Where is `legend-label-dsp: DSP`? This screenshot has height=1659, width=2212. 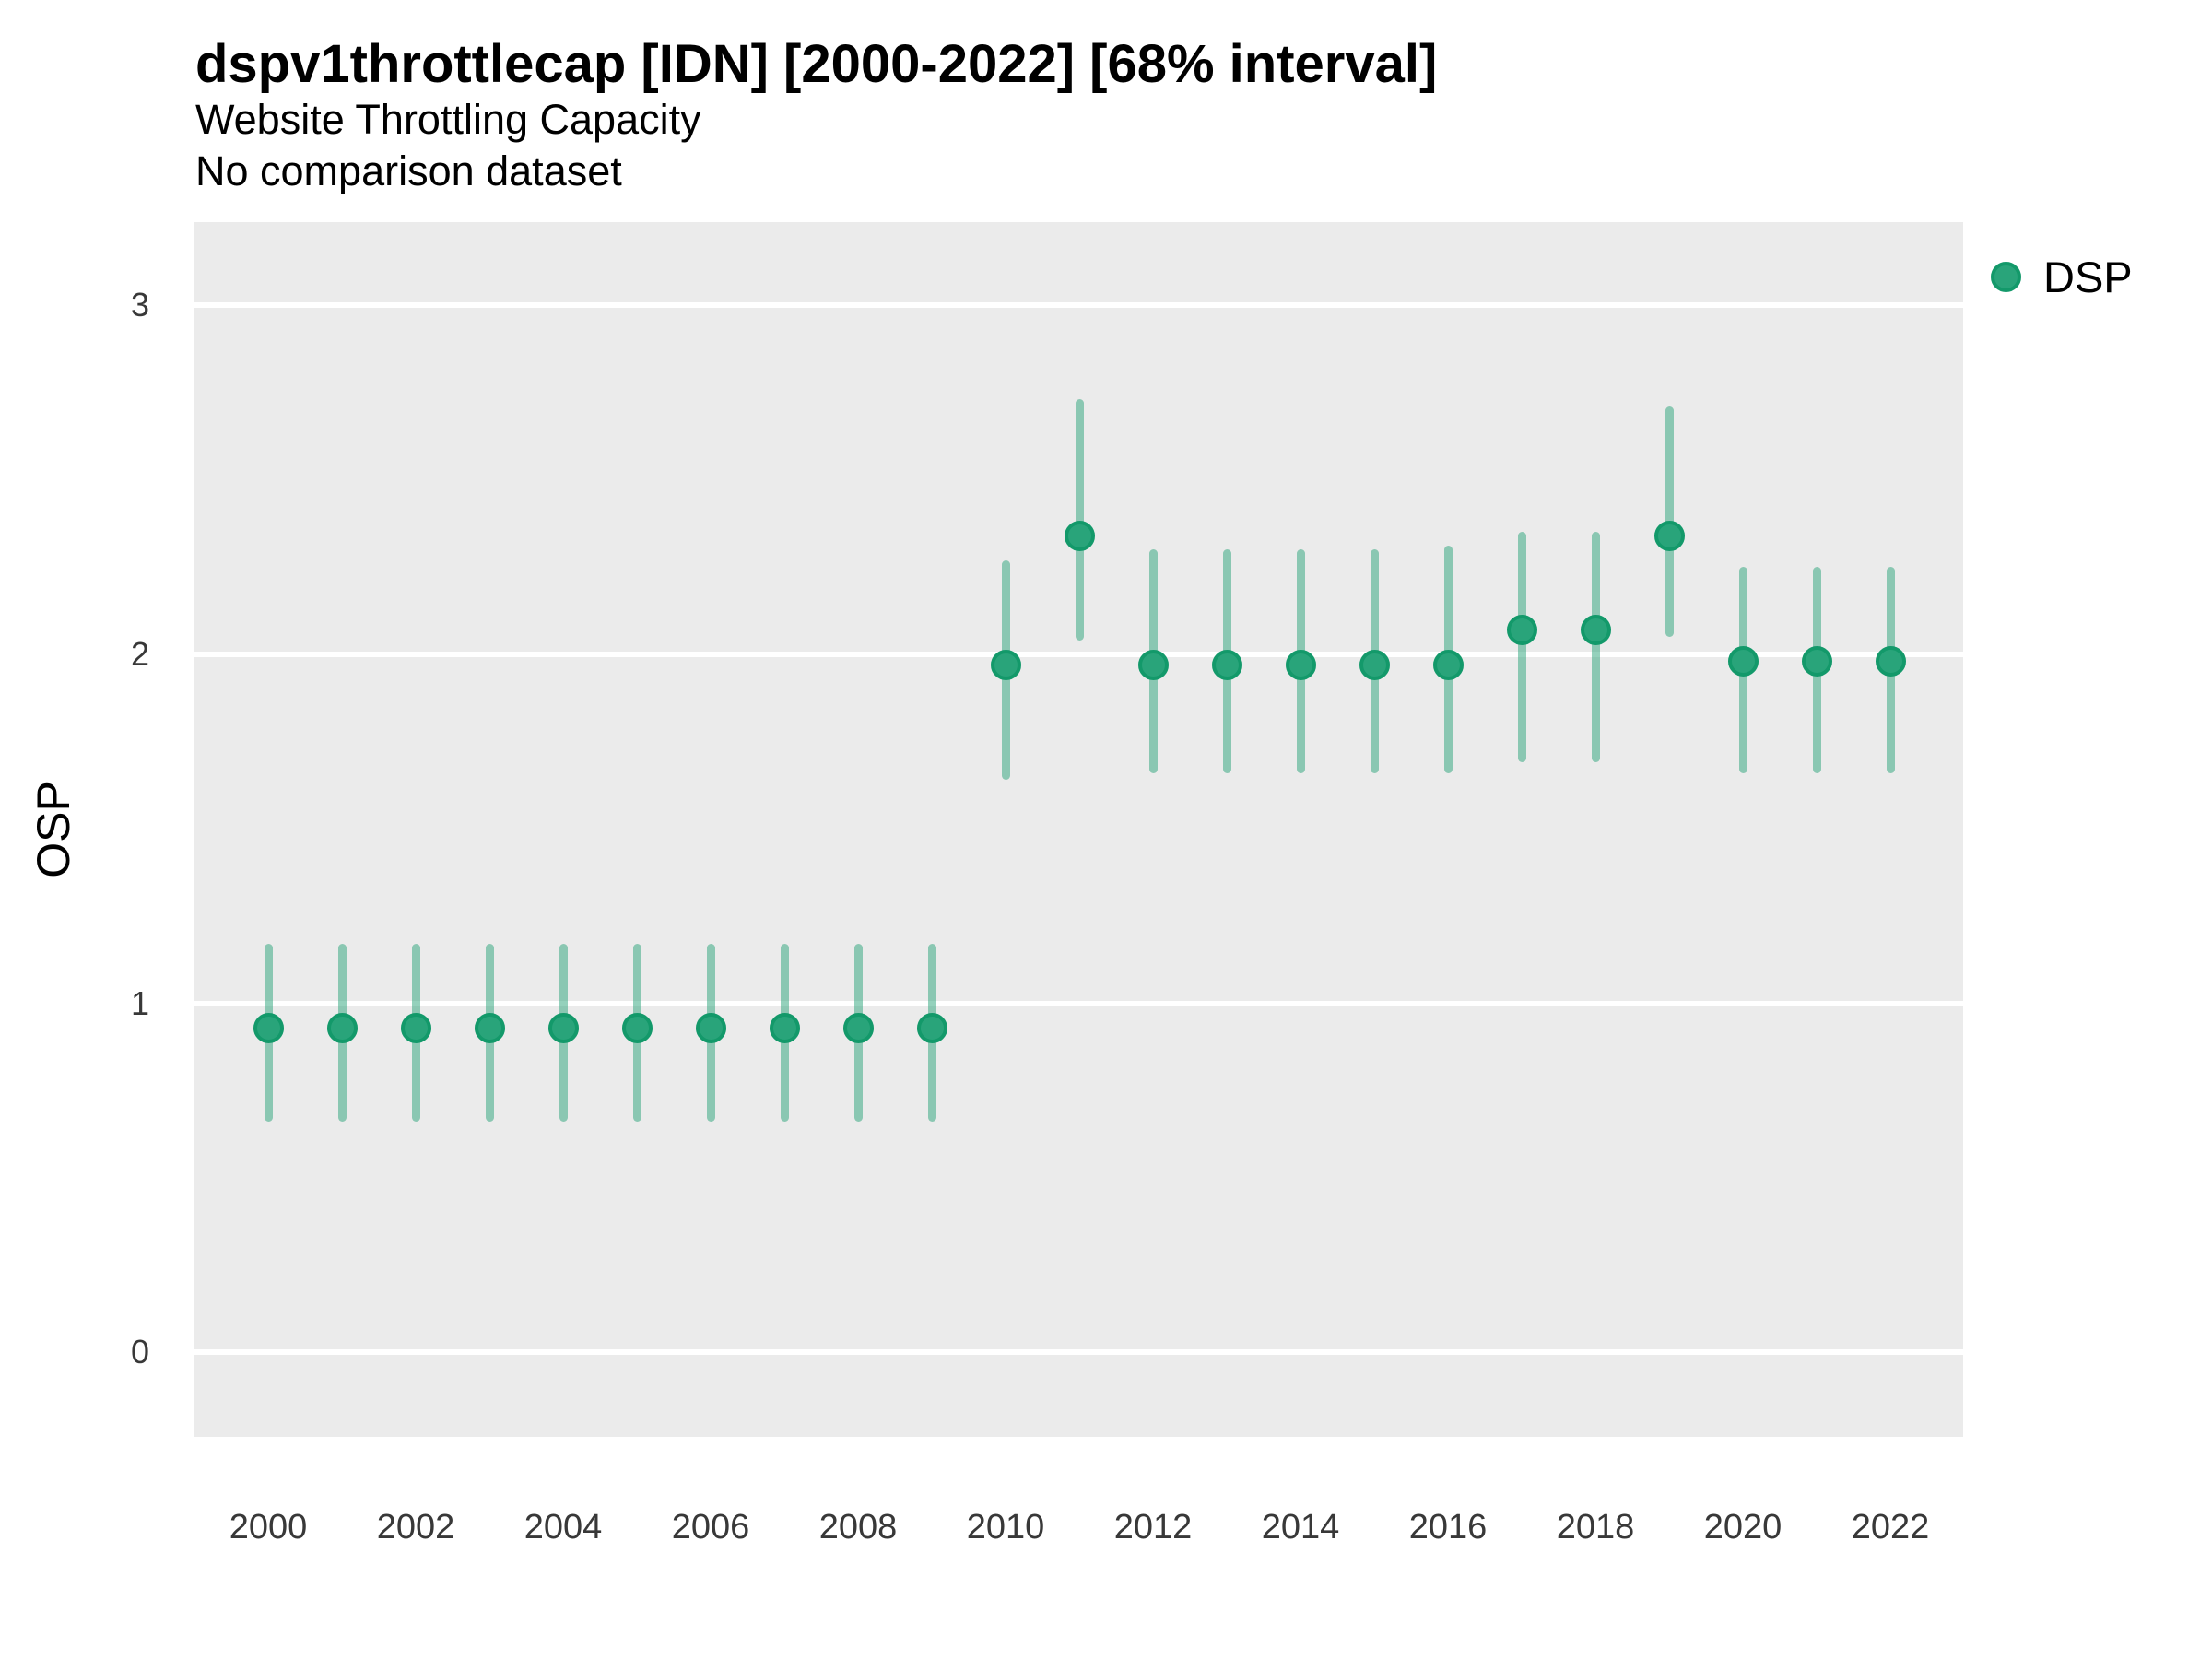
legend-label-dsp: DSP is located at coordinates (2088, 276).